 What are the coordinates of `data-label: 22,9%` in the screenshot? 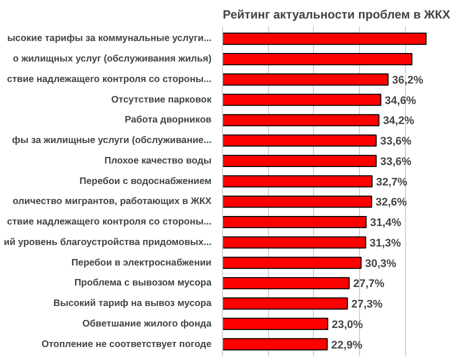 It's located at (347, 345).